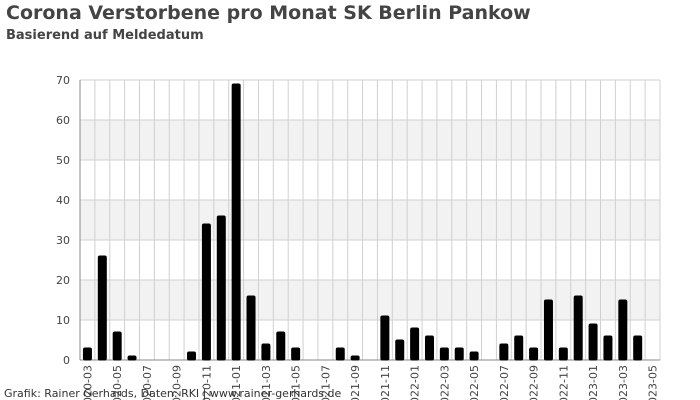 The height and width of the screenshot is (400, 700). What do you see at coordinates (266, 382) in the screenshot?
I see `x-tick-label: 2021-03` at bounding box center [266, 382].